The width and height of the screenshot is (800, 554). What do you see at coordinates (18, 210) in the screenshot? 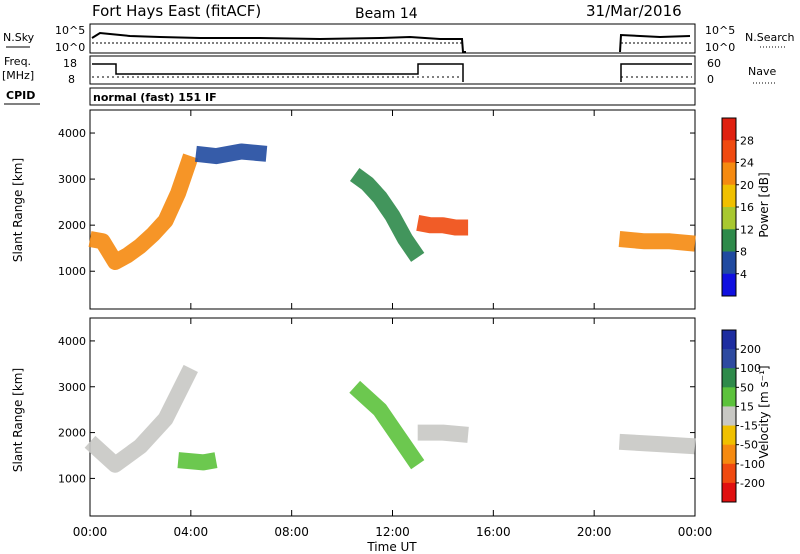
I see `power-ylabel: Slant Range [km]` at bounding box center [18, 210].